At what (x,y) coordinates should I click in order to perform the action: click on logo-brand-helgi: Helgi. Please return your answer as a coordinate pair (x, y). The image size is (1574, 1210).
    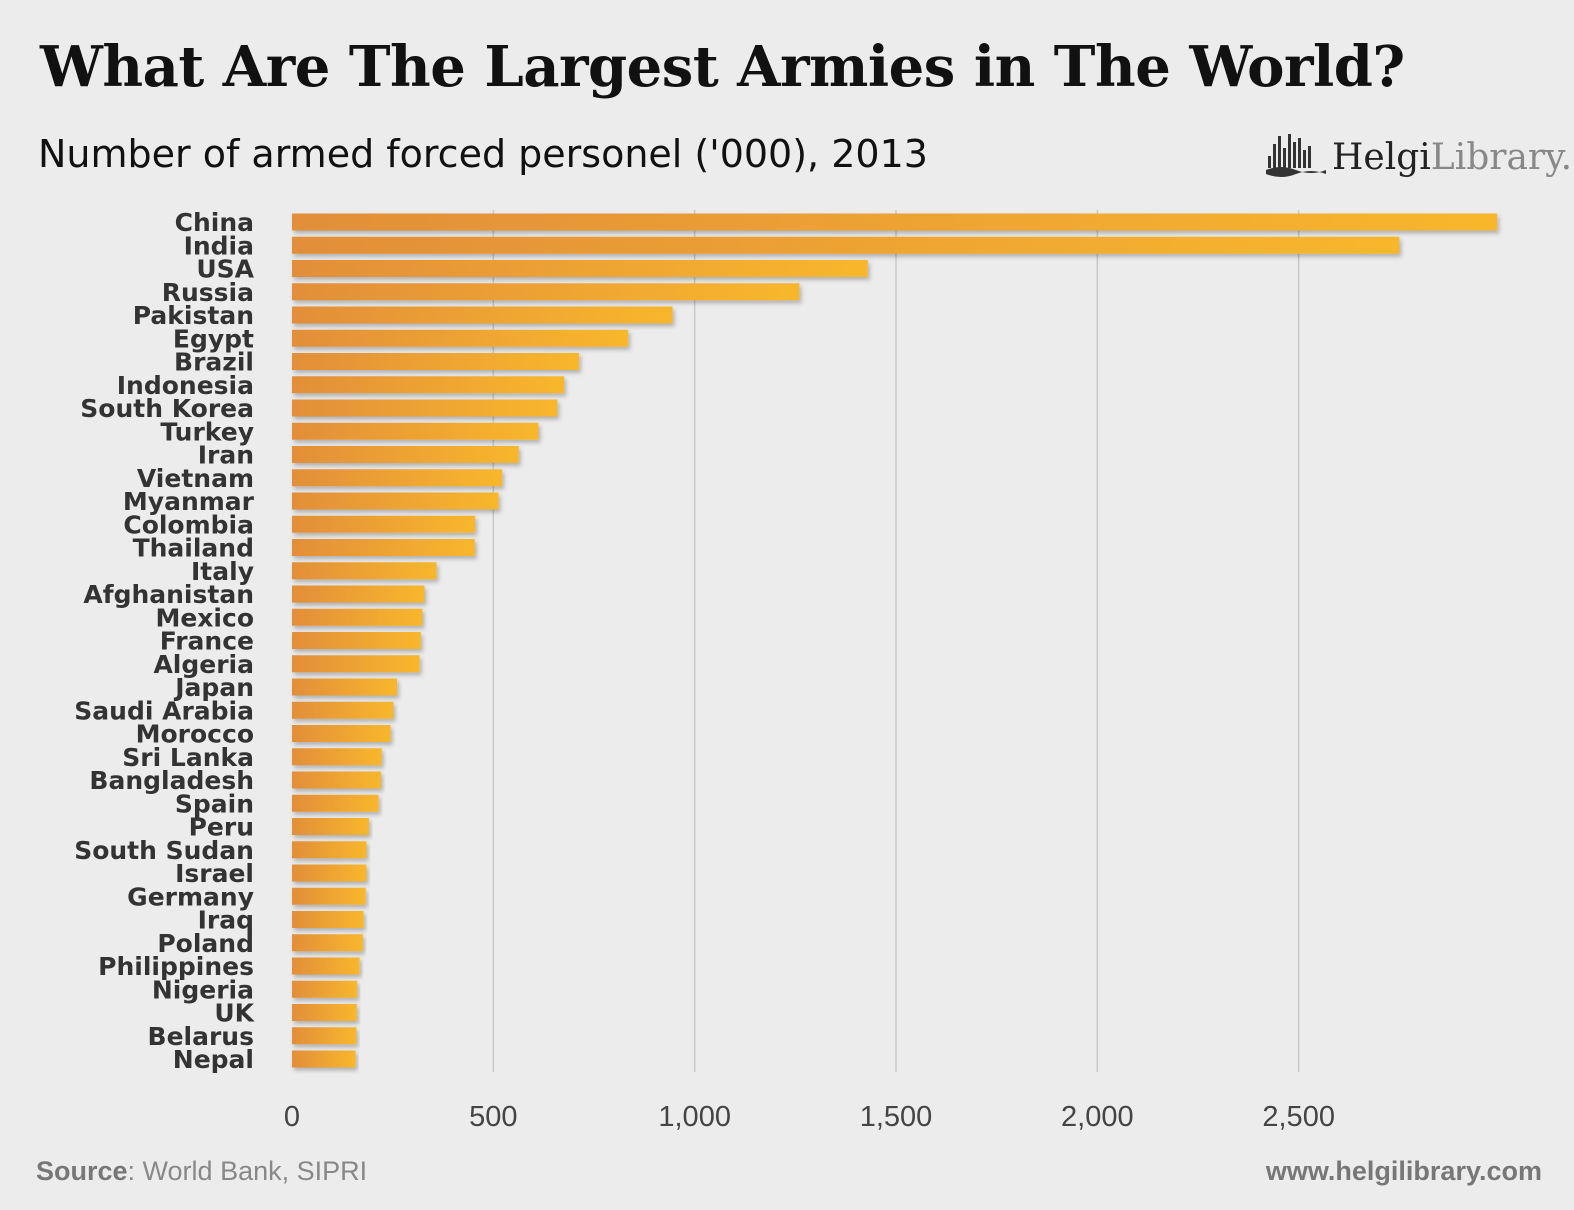
    Looking at the image, I should click on (1381, 157).